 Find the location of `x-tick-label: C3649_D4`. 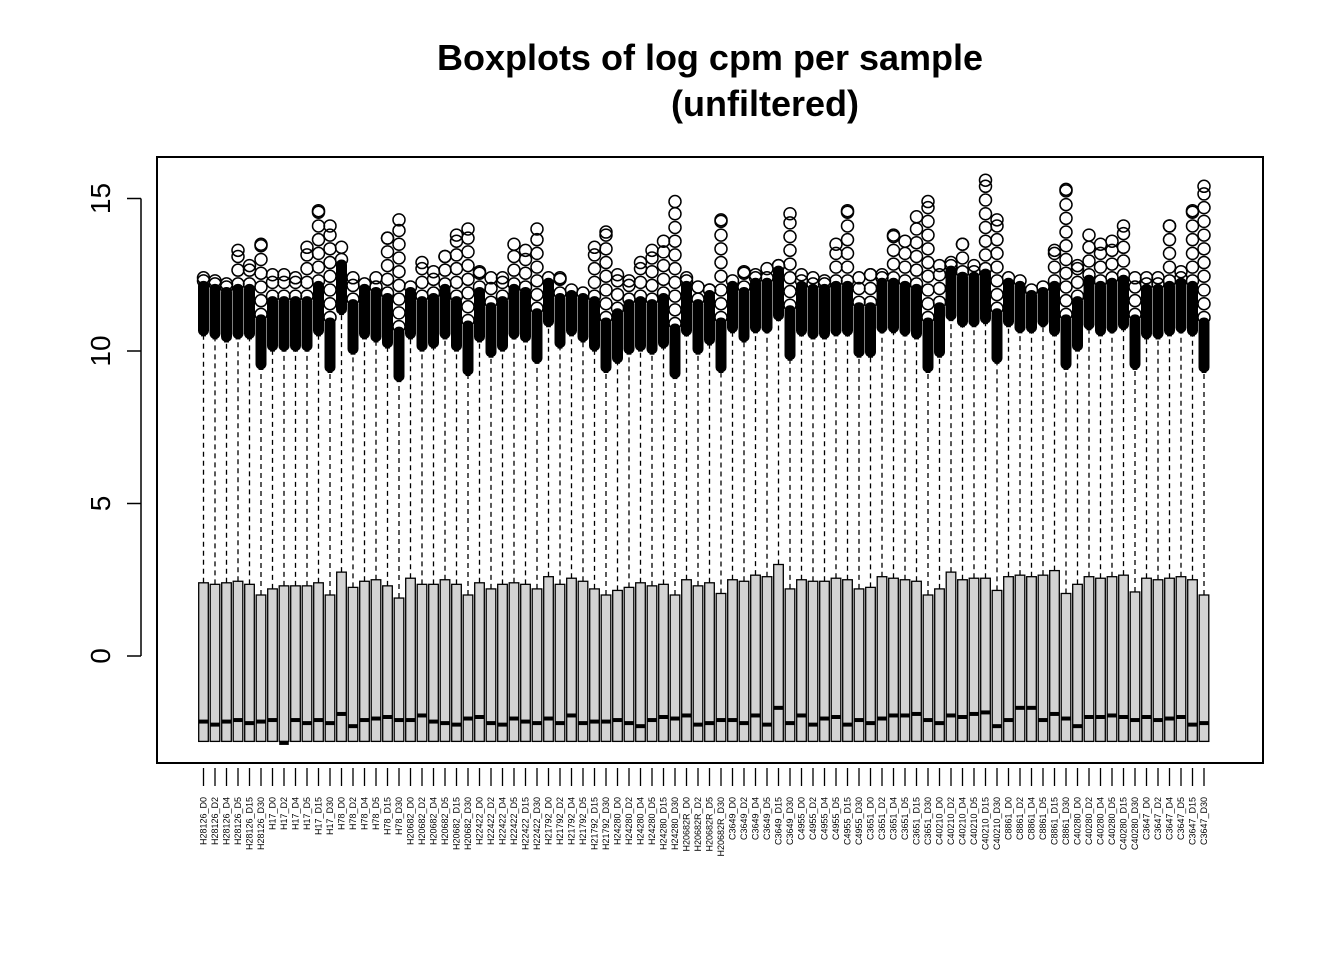

x-tick-label: C3649_D4 is located at coordinates (756, 818).